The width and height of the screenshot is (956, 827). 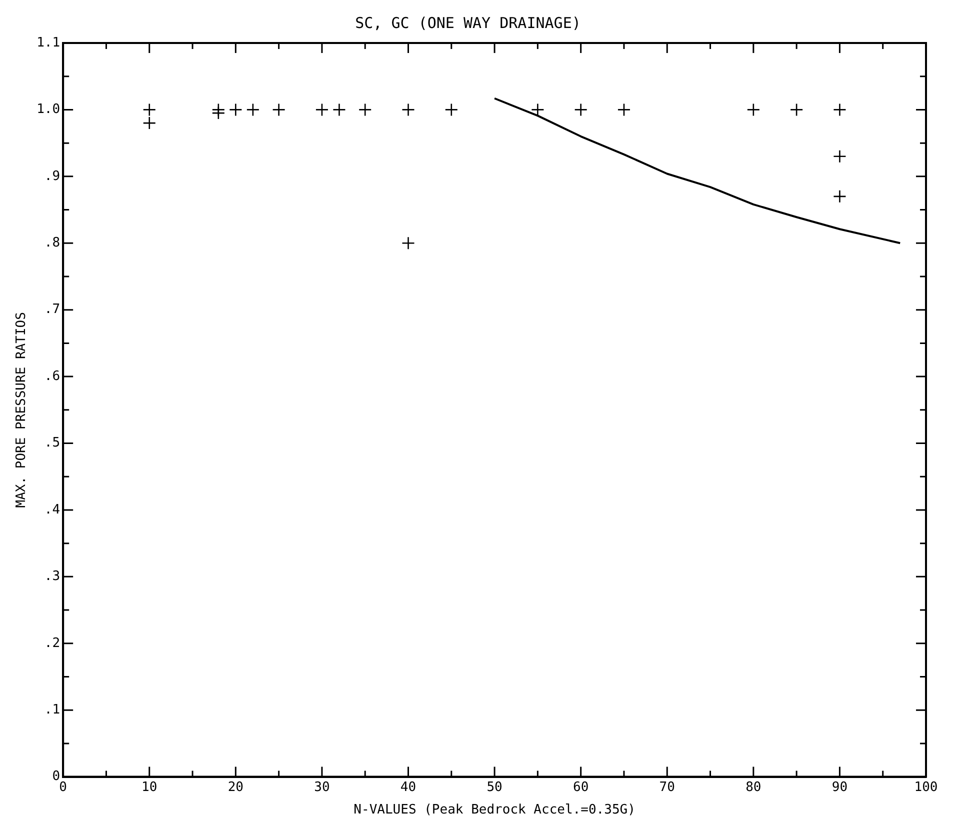 What do you see at coordinates (150, 787) in the screenshot?
I see `x-tick-label: 10` at bounding box center [150, 787].